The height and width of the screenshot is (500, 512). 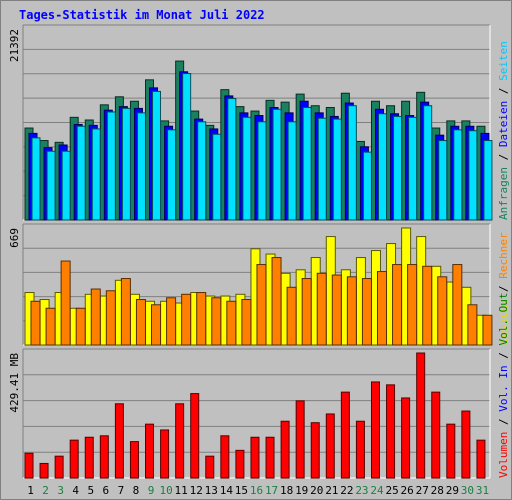 I want to click on x-tick-day-19: 19, so click(x=301, y=490).